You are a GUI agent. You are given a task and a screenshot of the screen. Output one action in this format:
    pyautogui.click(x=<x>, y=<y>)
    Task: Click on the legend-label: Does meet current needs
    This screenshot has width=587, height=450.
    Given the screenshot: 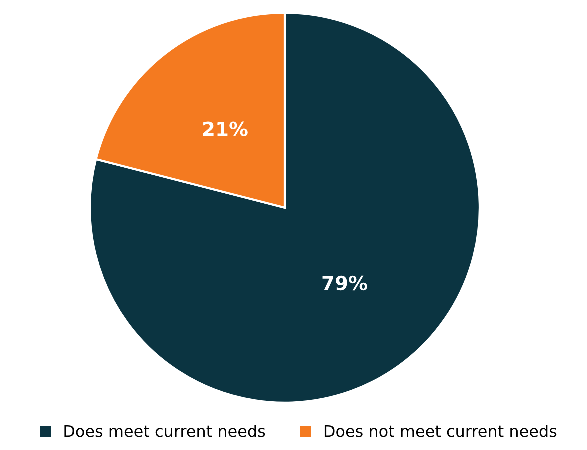 What is the action you would take?
    pyautogui.click(x=165, y=431)
    